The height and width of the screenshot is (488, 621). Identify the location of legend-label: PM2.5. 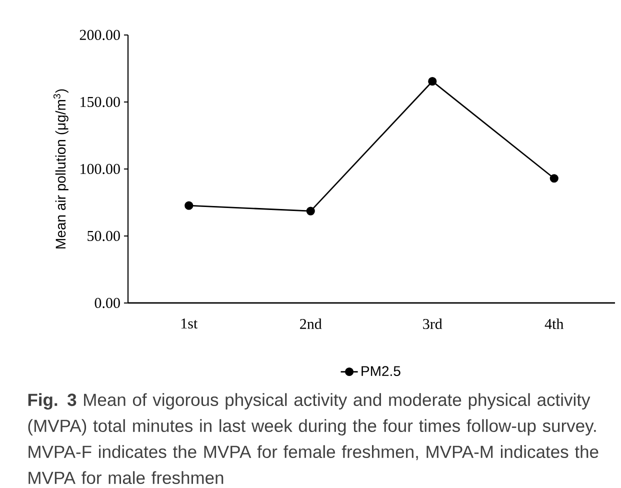
(381, 371).